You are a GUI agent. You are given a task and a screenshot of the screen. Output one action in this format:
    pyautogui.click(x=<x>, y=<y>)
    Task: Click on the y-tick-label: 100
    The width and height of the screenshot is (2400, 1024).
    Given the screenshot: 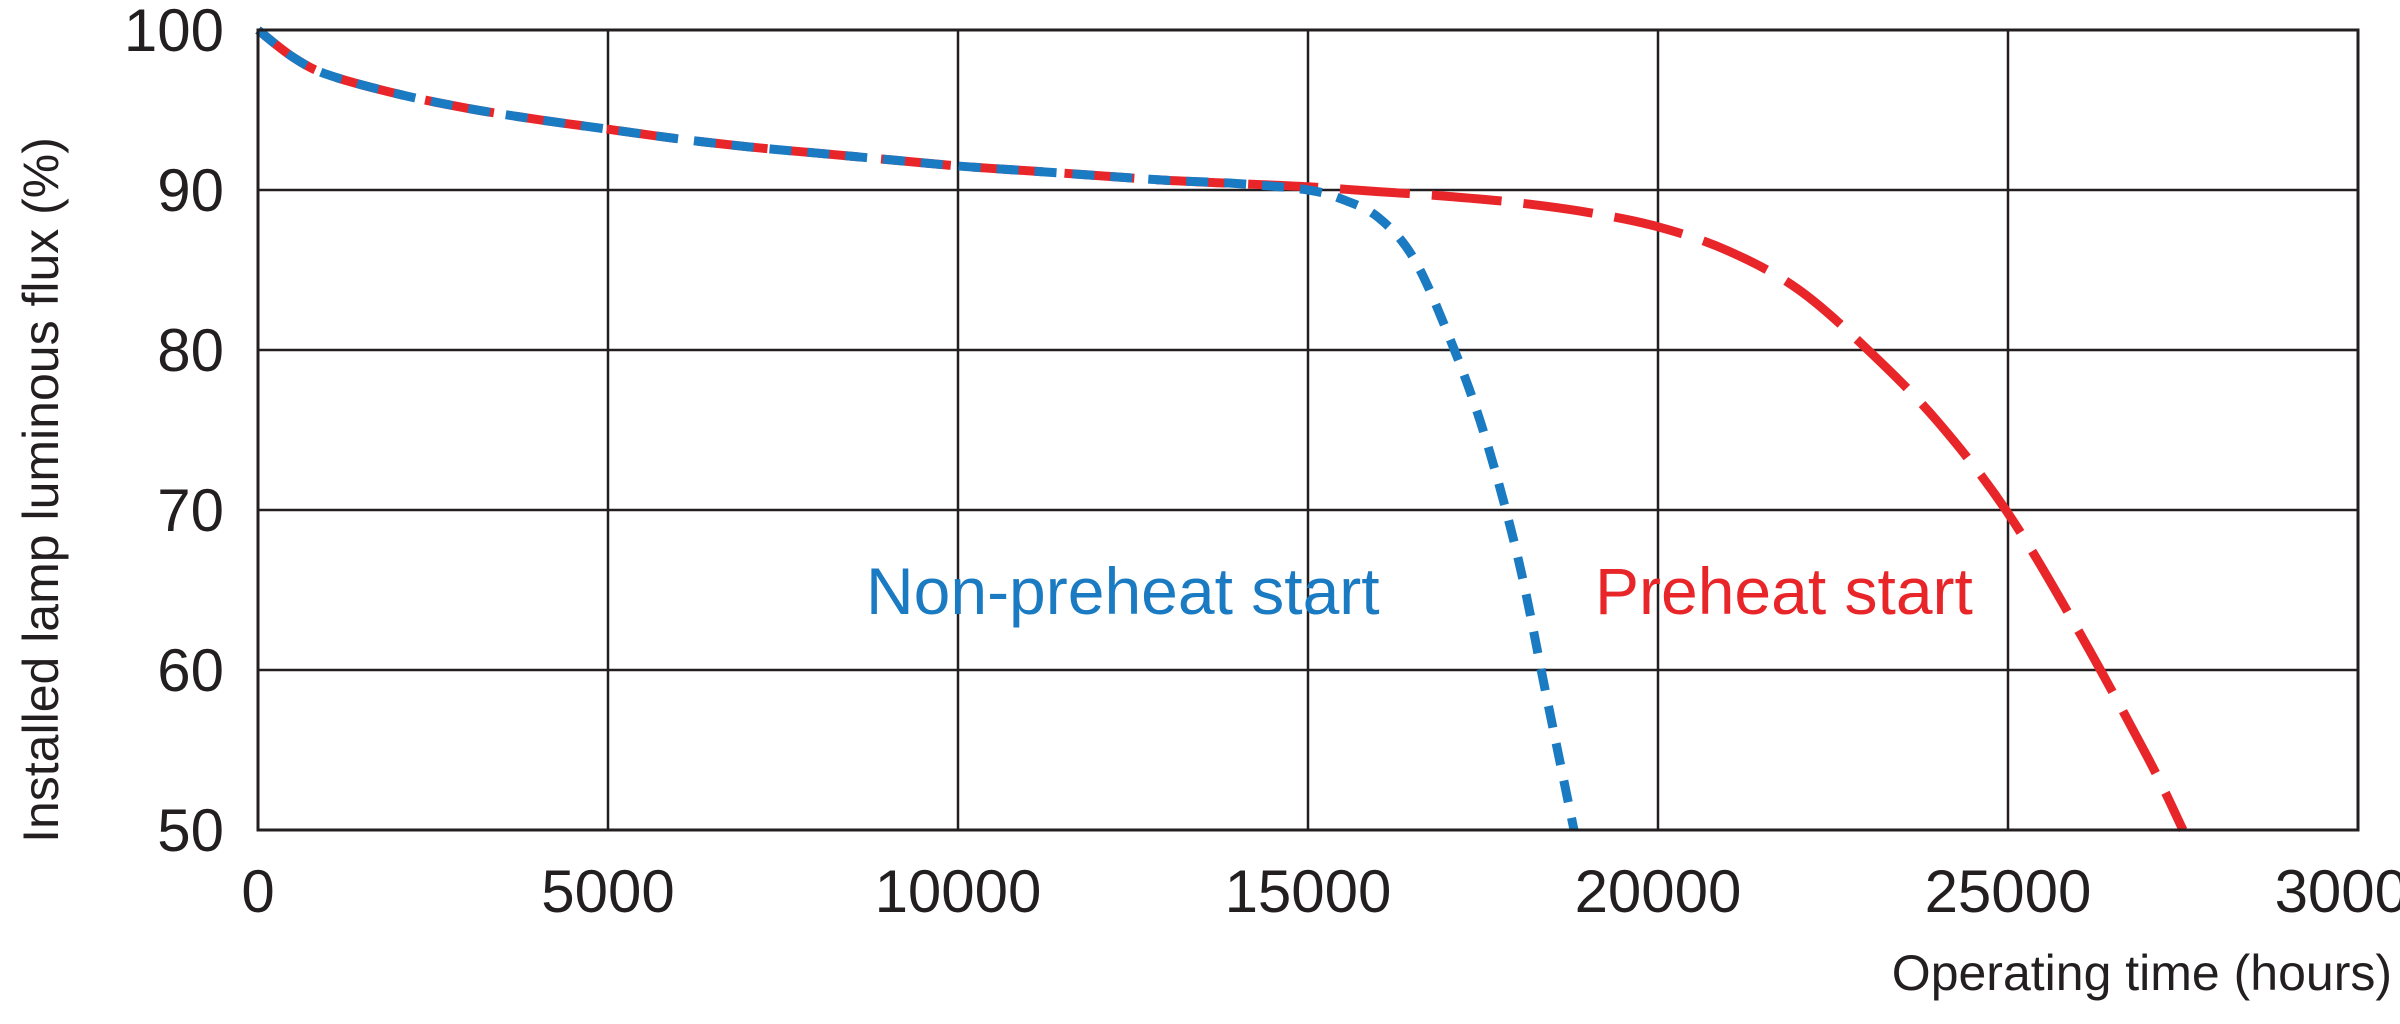 What is the action you would take?
    pyautogui.click(x=174, y=32)
    